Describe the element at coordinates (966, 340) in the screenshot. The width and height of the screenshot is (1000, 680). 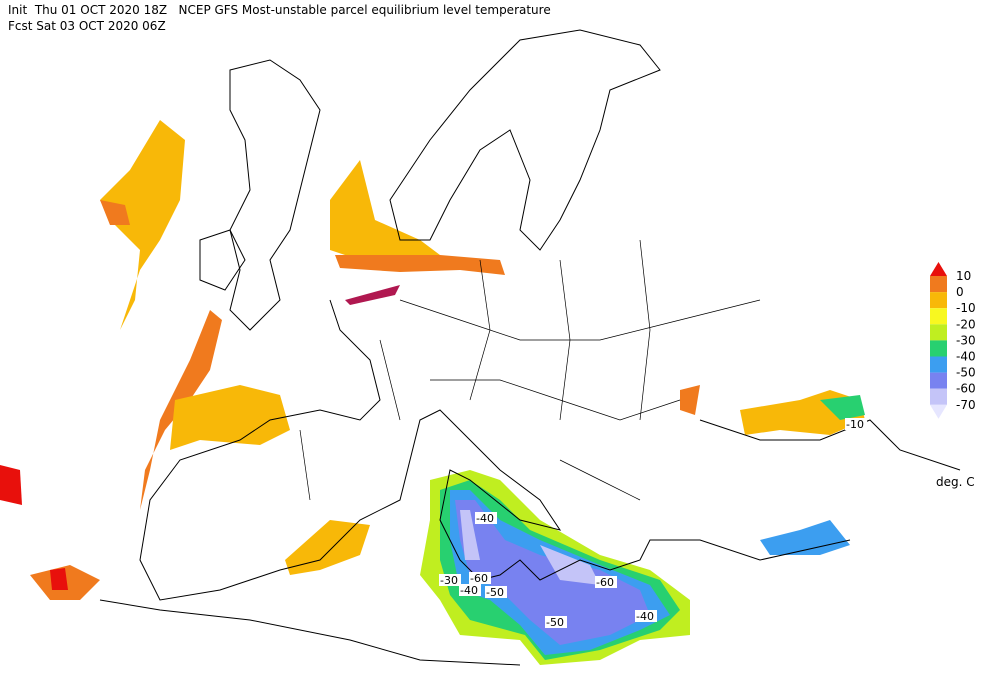
I see `legend-label: -30` at that location.